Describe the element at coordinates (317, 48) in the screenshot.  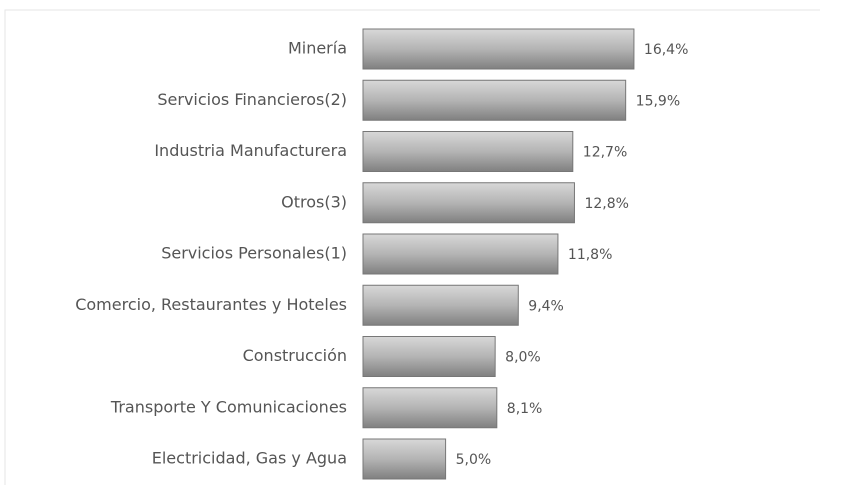
I see `category-label: Minería` at that location.